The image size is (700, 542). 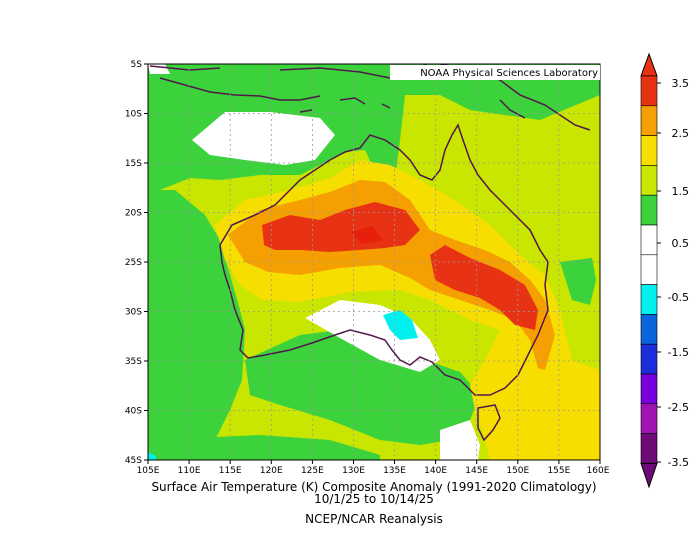 What do you see at coordinates (665, 270) in the screenshot?
I see `colorbar: 3.5 2.5 1.5 0.5 -0.5 -1.5 -2.5 -3.5` at bounding box center [665, 270].